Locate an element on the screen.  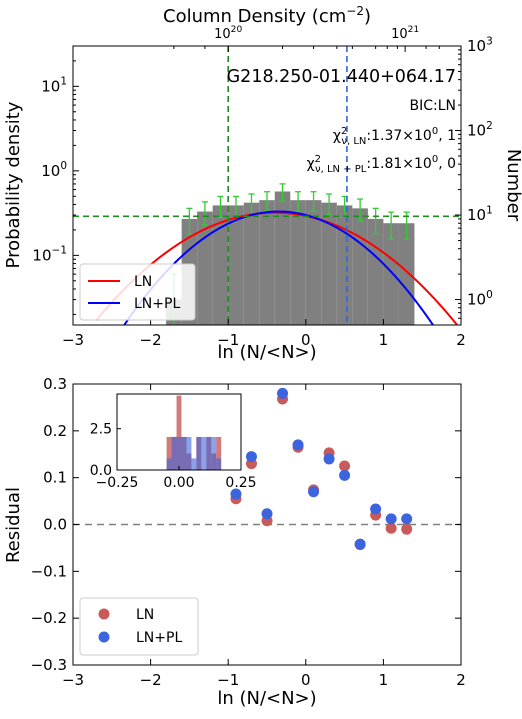
top-axis-tick-label: 1021 is located at coordinates (405, 33).